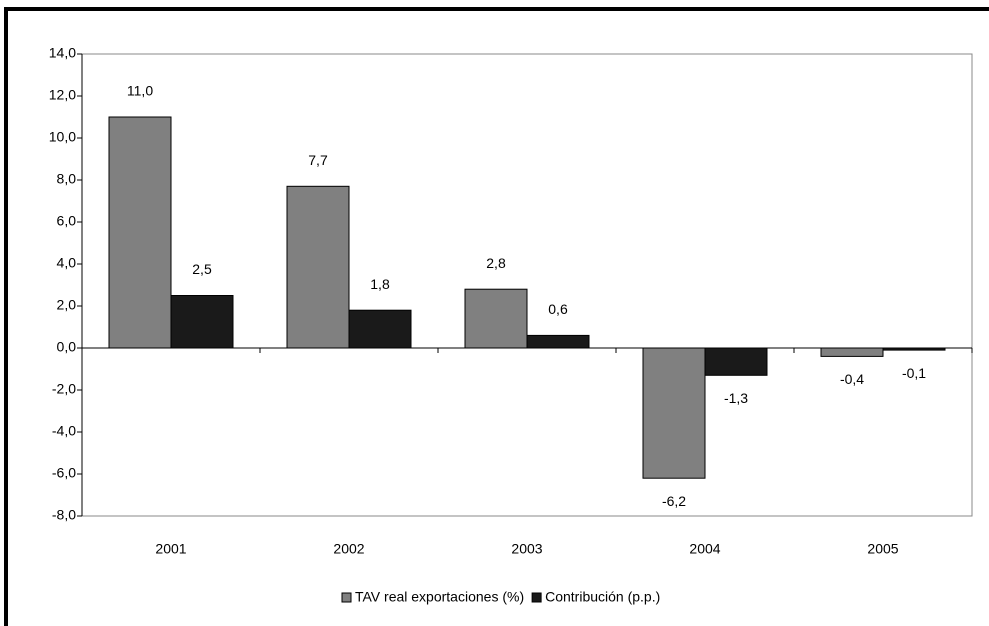 The image size is (989, 626). What do you see at coordinates (202, 269) in the screenshot?
I see `data-label: 2,5` at bounding box center [202, 269].